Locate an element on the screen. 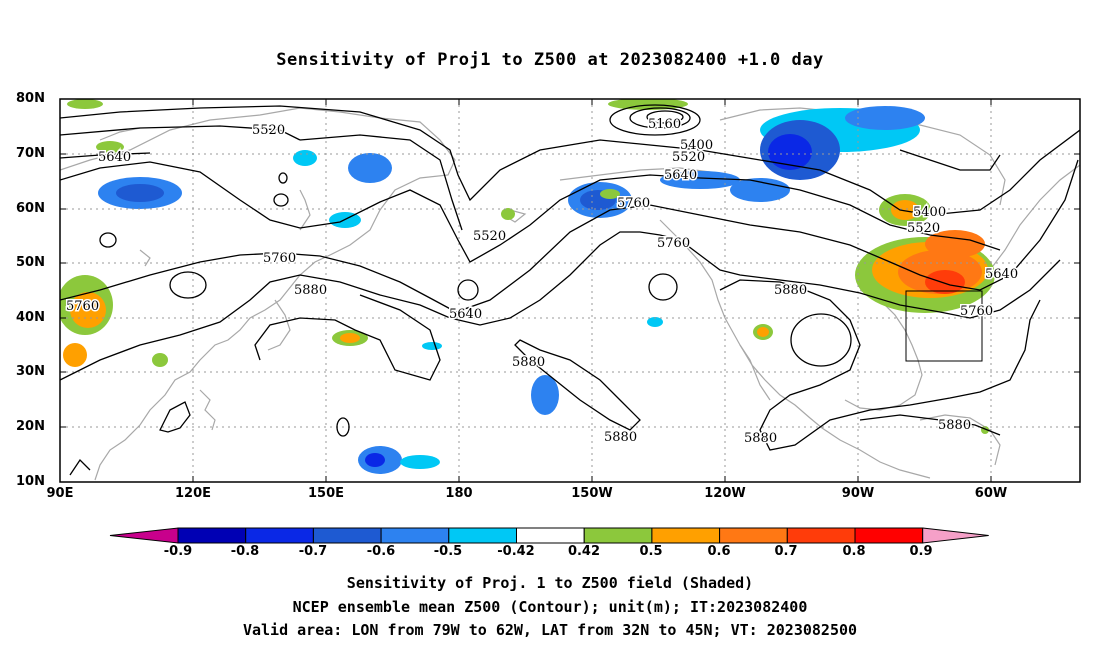  colorbar-label: -0.42 is located at coordinates (516, 551).